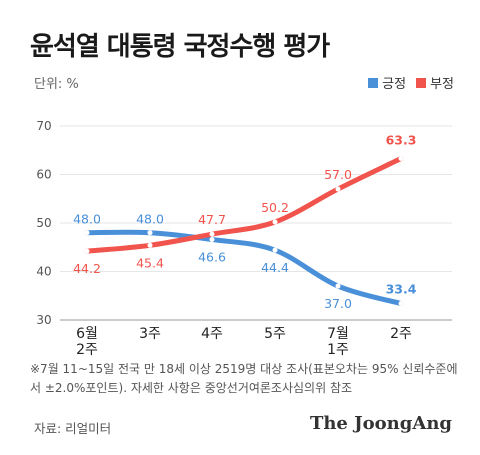  Describe the element at coordinates (244, 268) in the screenshot. I see `series-line-positive` at that location.